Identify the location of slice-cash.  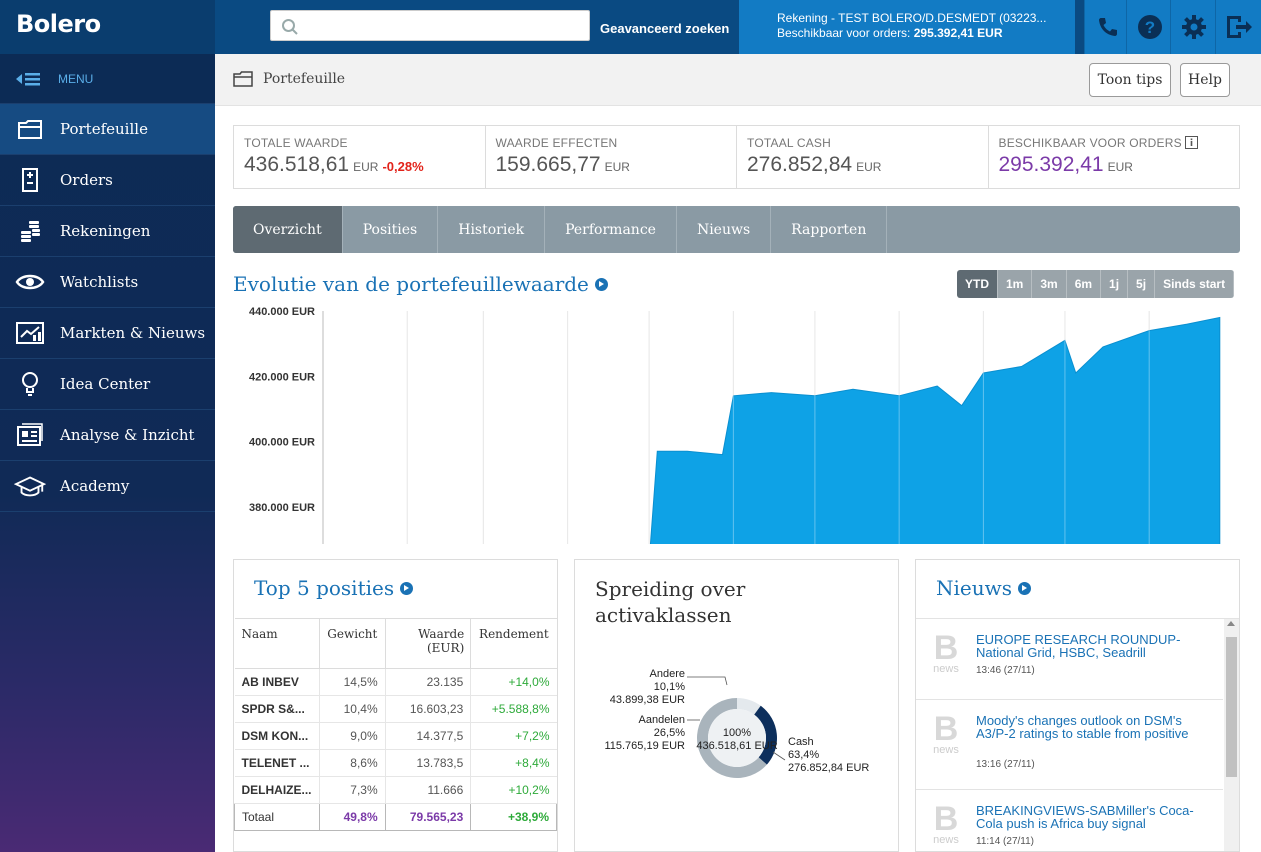
(732, 738).